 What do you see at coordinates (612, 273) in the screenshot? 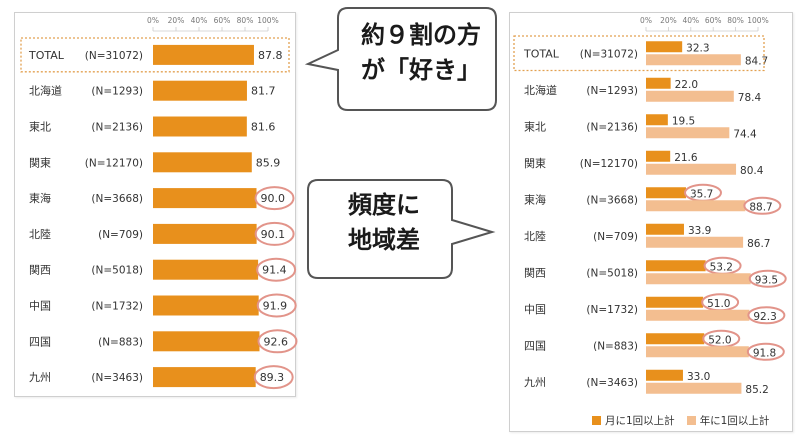
I see `sample-size-label: (N=5018)` at bounding box center [612, 273].